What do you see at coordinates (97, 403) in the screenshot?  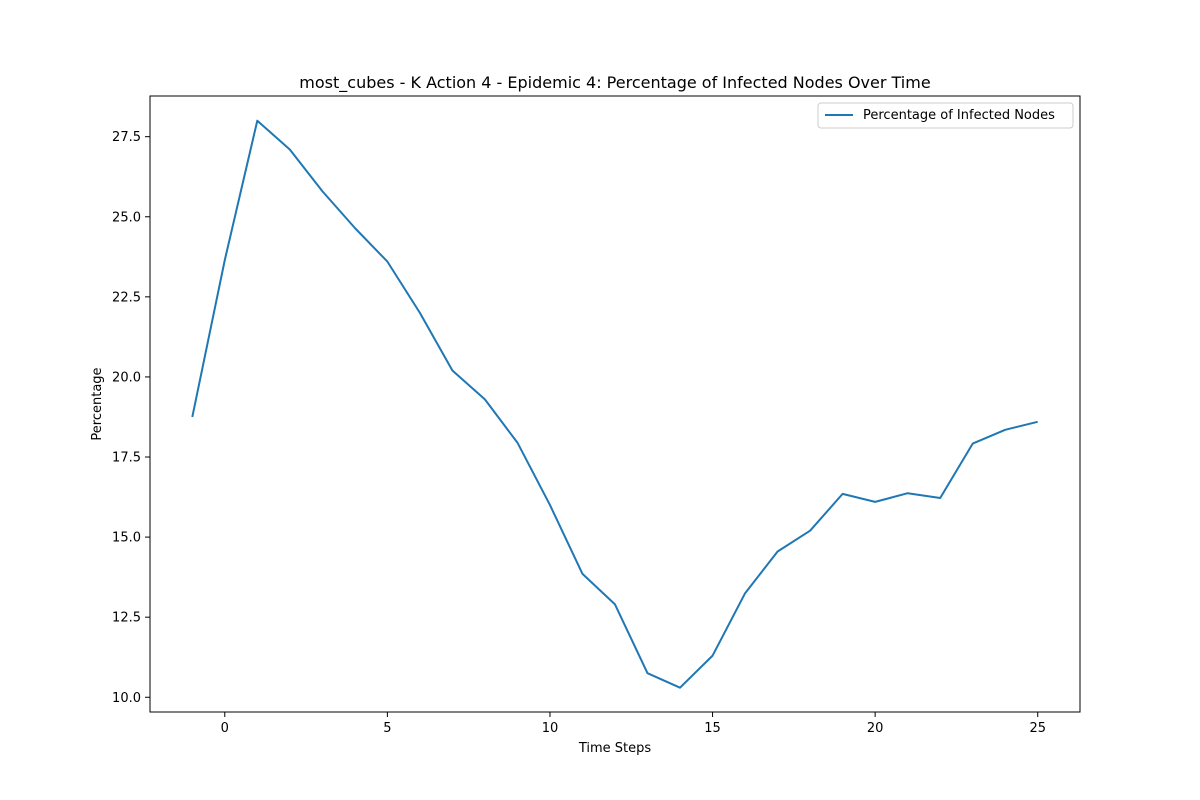 I see `y-axis-label: Percentage` at bounding box center [97, 403].